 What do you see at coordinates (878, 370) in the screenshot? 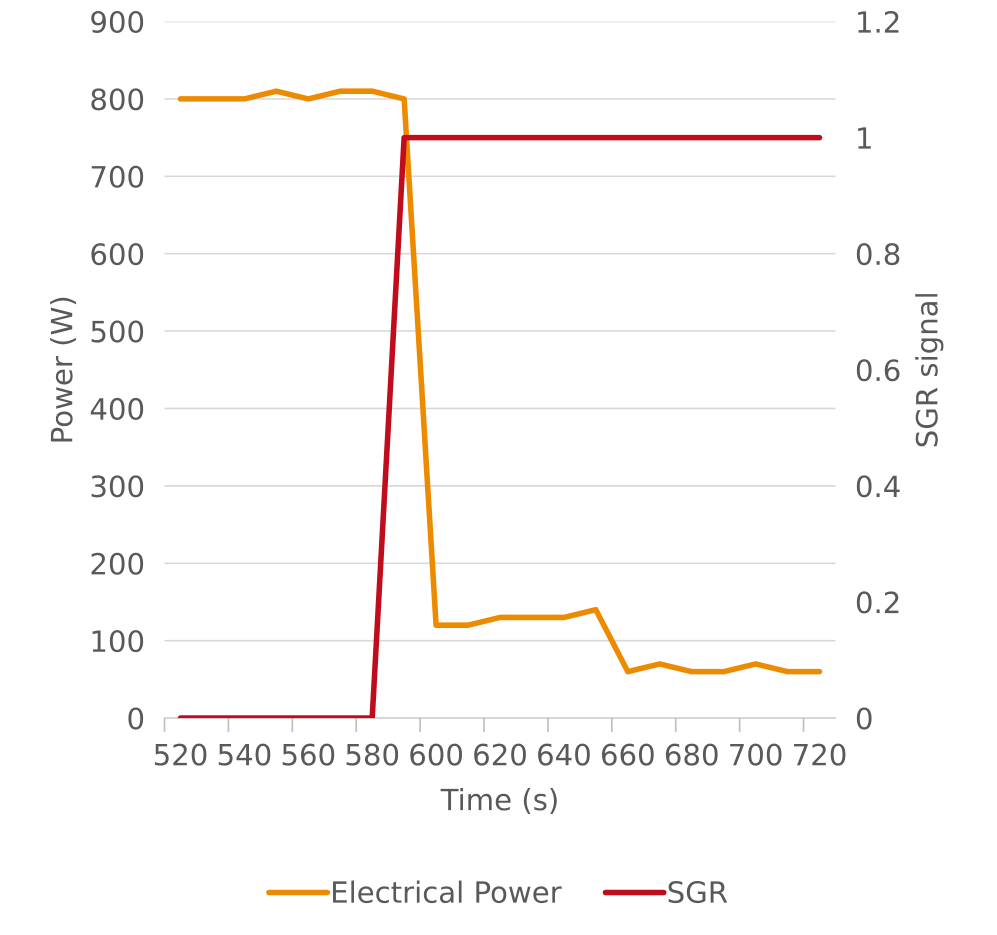
I see `y2-tick-label: 0.6` at bounding box center [878, 370].